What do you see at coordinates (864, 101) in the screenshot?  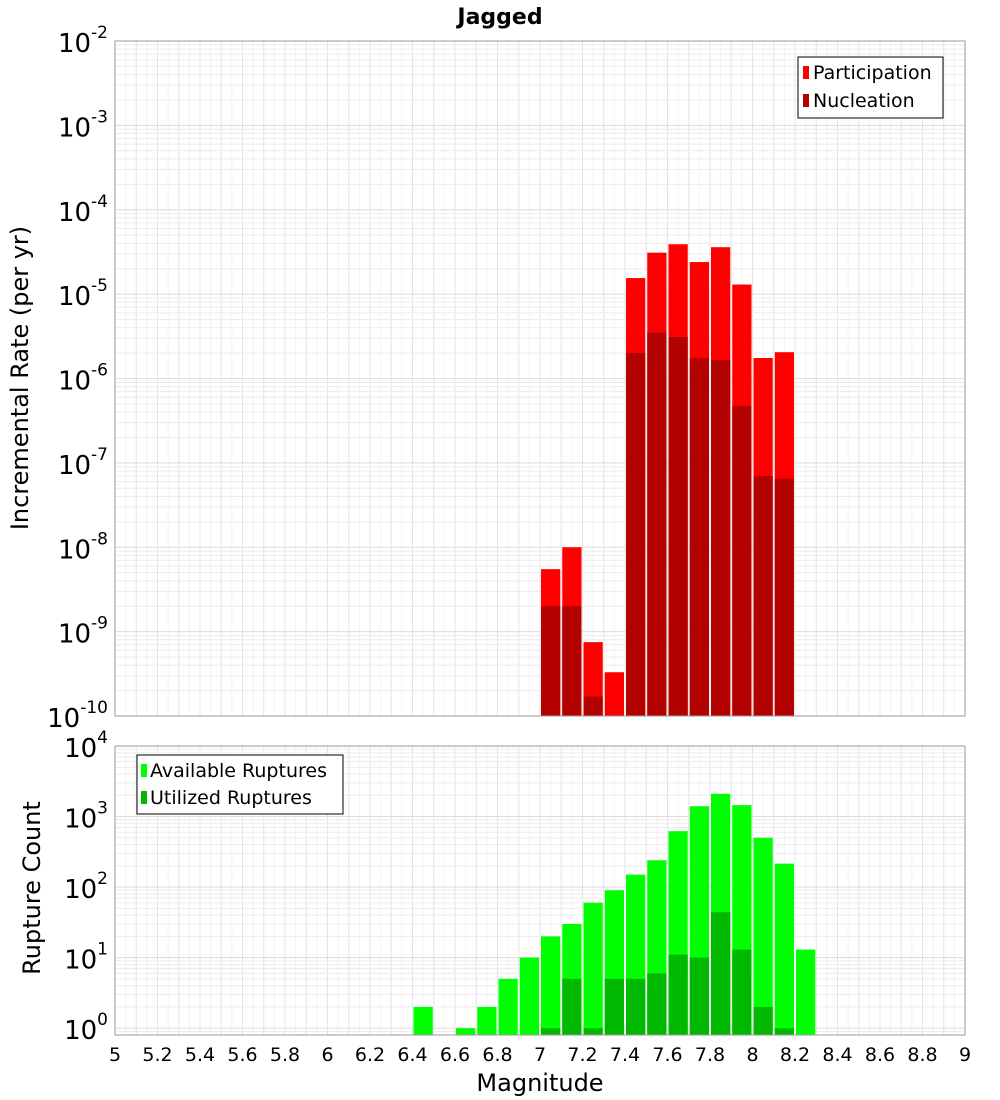 I see `legend-label-nucleation: Nucleation` at bounding box center [864, 101].